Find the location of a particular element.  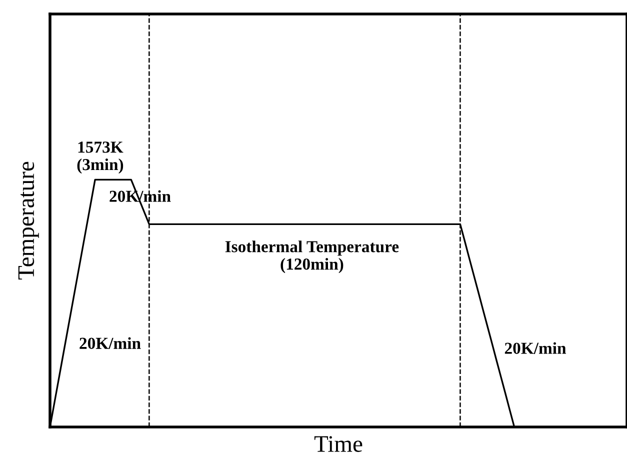

annotation: Isothermal Temperature (120min) is located at coordinates (312, 257).